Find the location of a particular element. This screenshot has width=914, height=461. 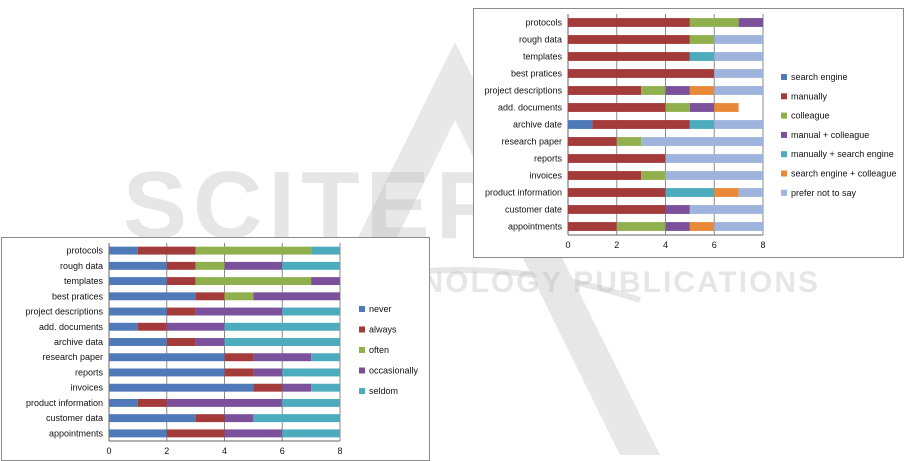

category-label: invoices is located at coordinates (86, 388).